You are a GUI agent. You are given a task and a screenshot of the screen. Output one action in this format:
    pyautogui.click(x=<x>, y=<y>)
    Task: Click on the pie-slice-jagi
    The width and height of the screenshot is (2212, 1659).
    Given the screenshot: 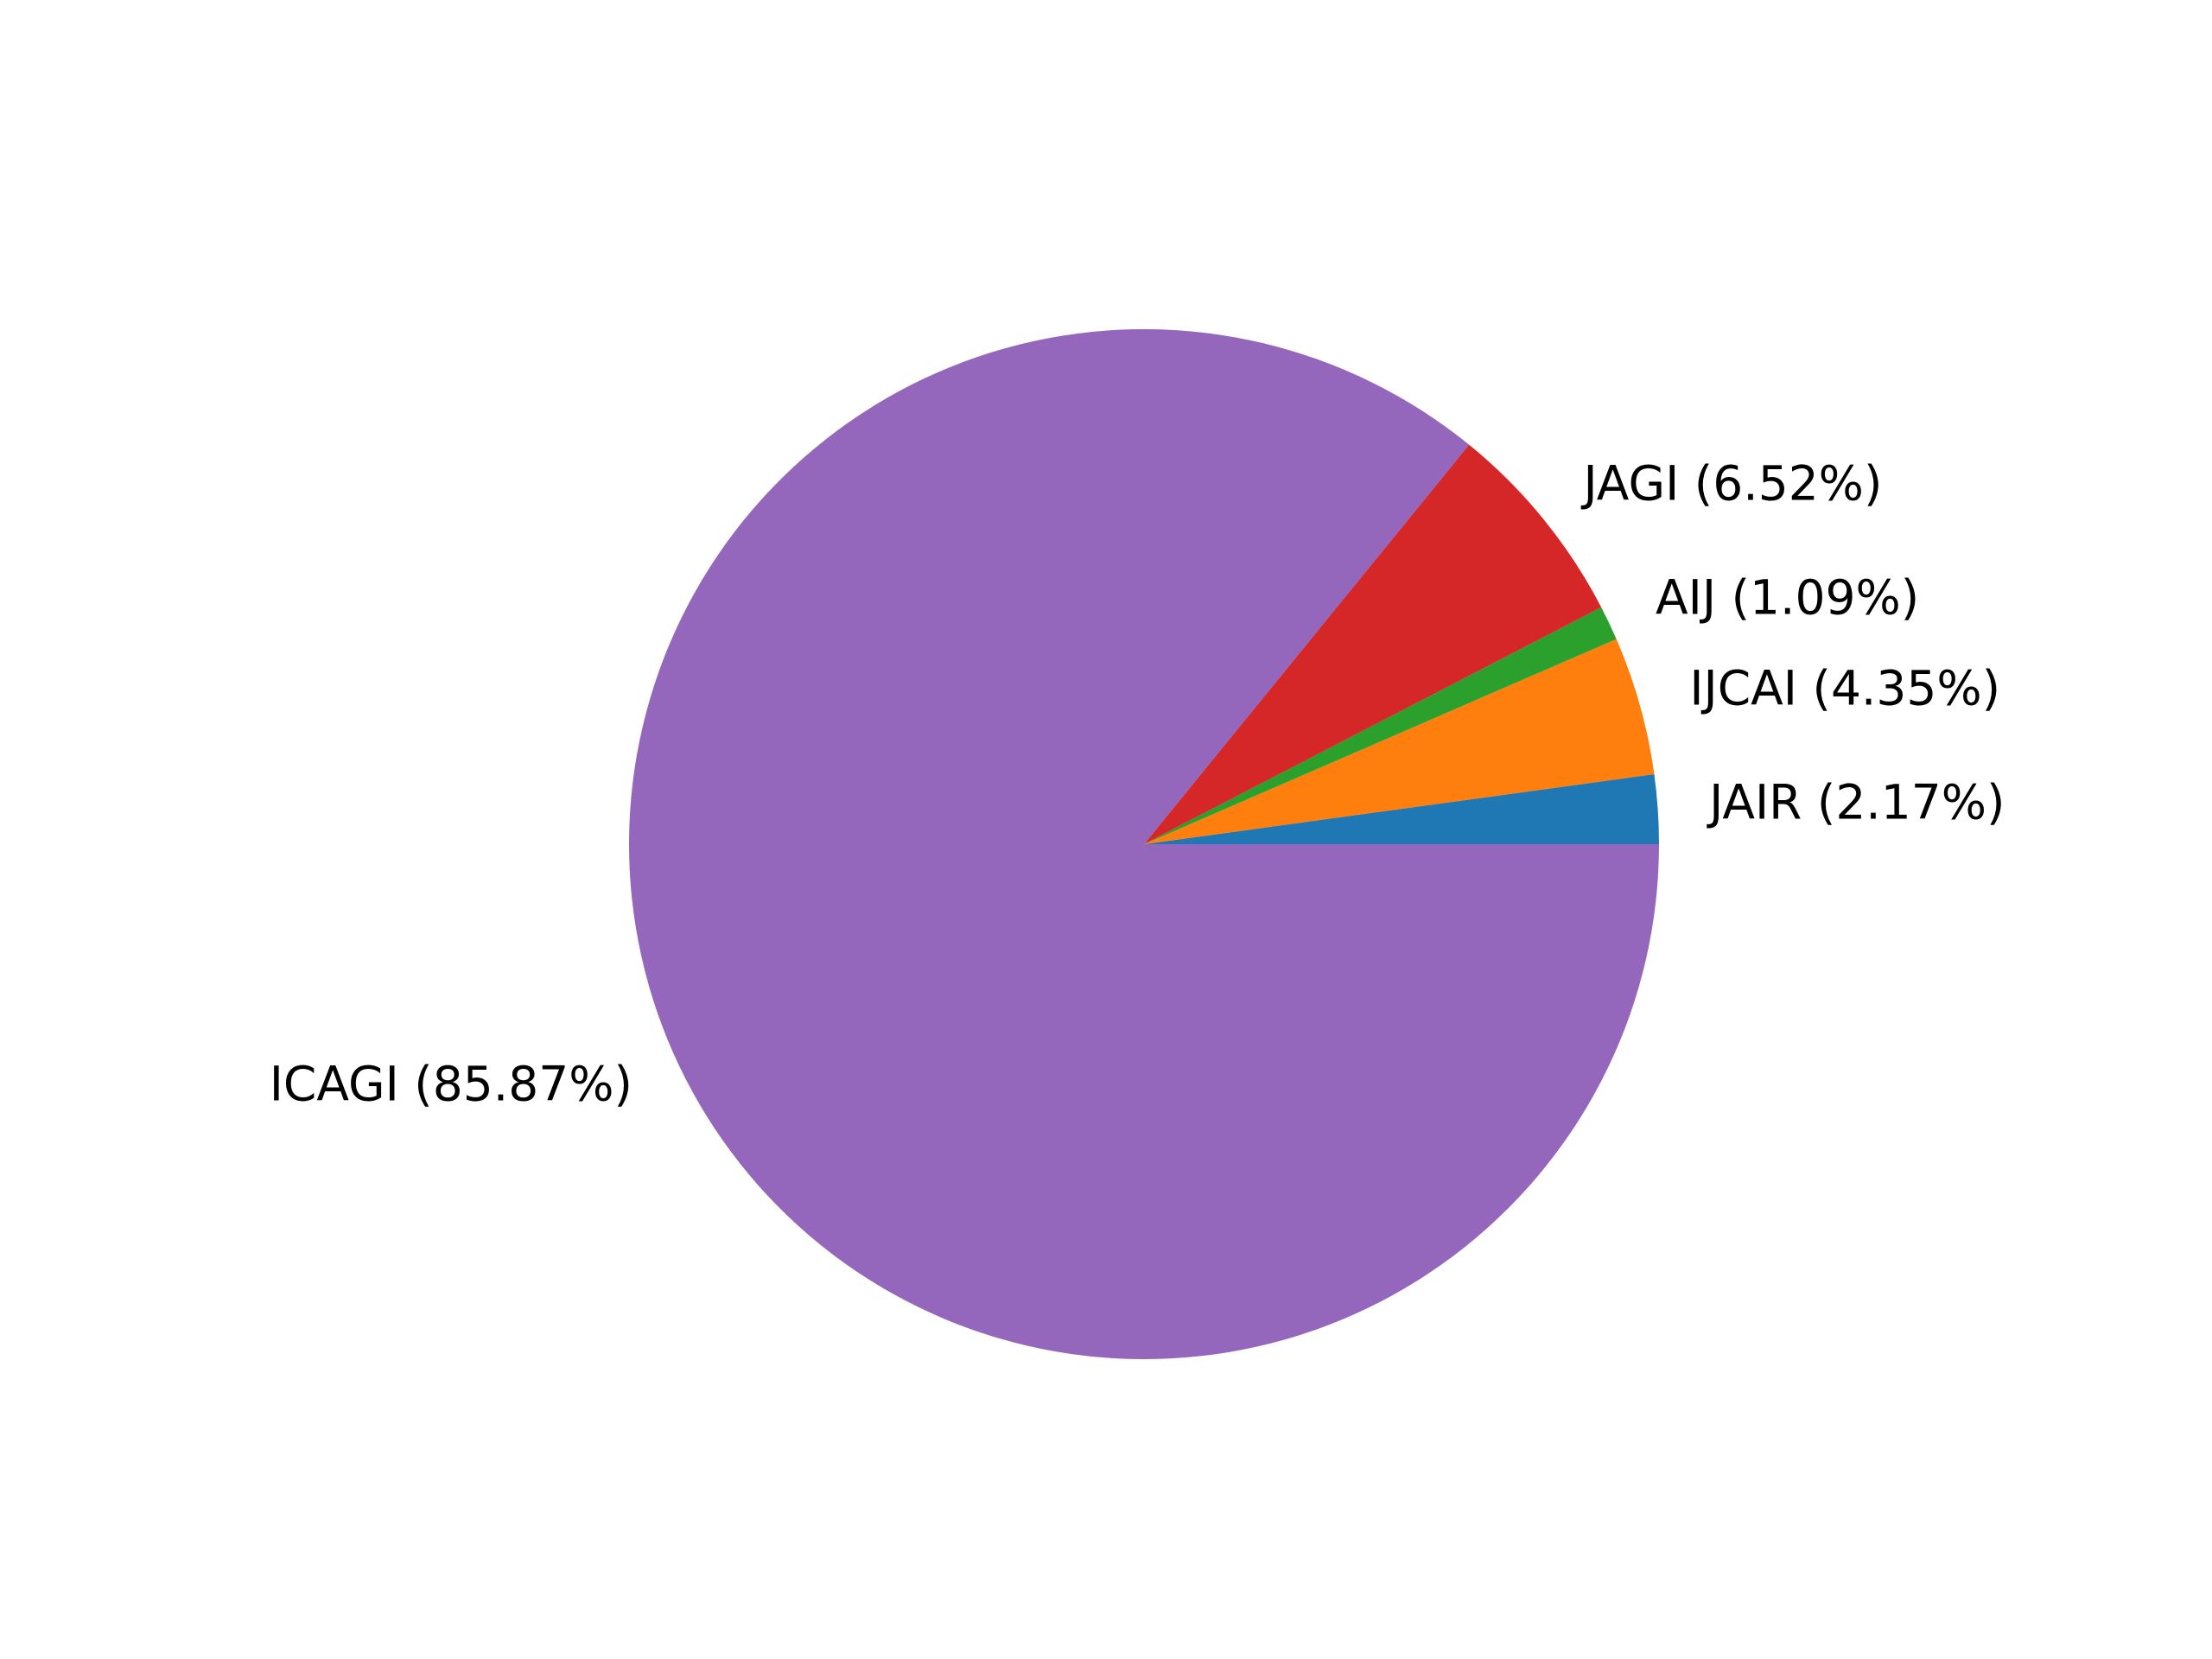 What is the action you would take?
    pyautogui.click(x=1373, y=644)
    